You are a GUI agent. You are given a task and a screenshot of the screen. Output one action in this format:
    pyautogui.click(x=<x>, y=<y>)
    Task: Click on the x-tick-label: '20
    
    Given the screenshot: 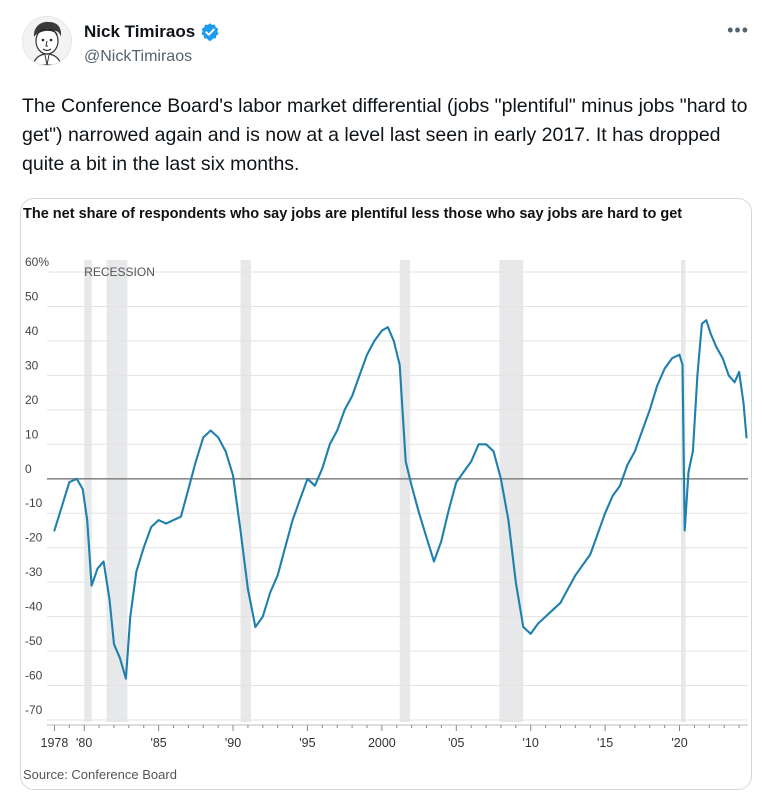 What is the action you would take?
    pyautogui.click(x=679, y=743)
    